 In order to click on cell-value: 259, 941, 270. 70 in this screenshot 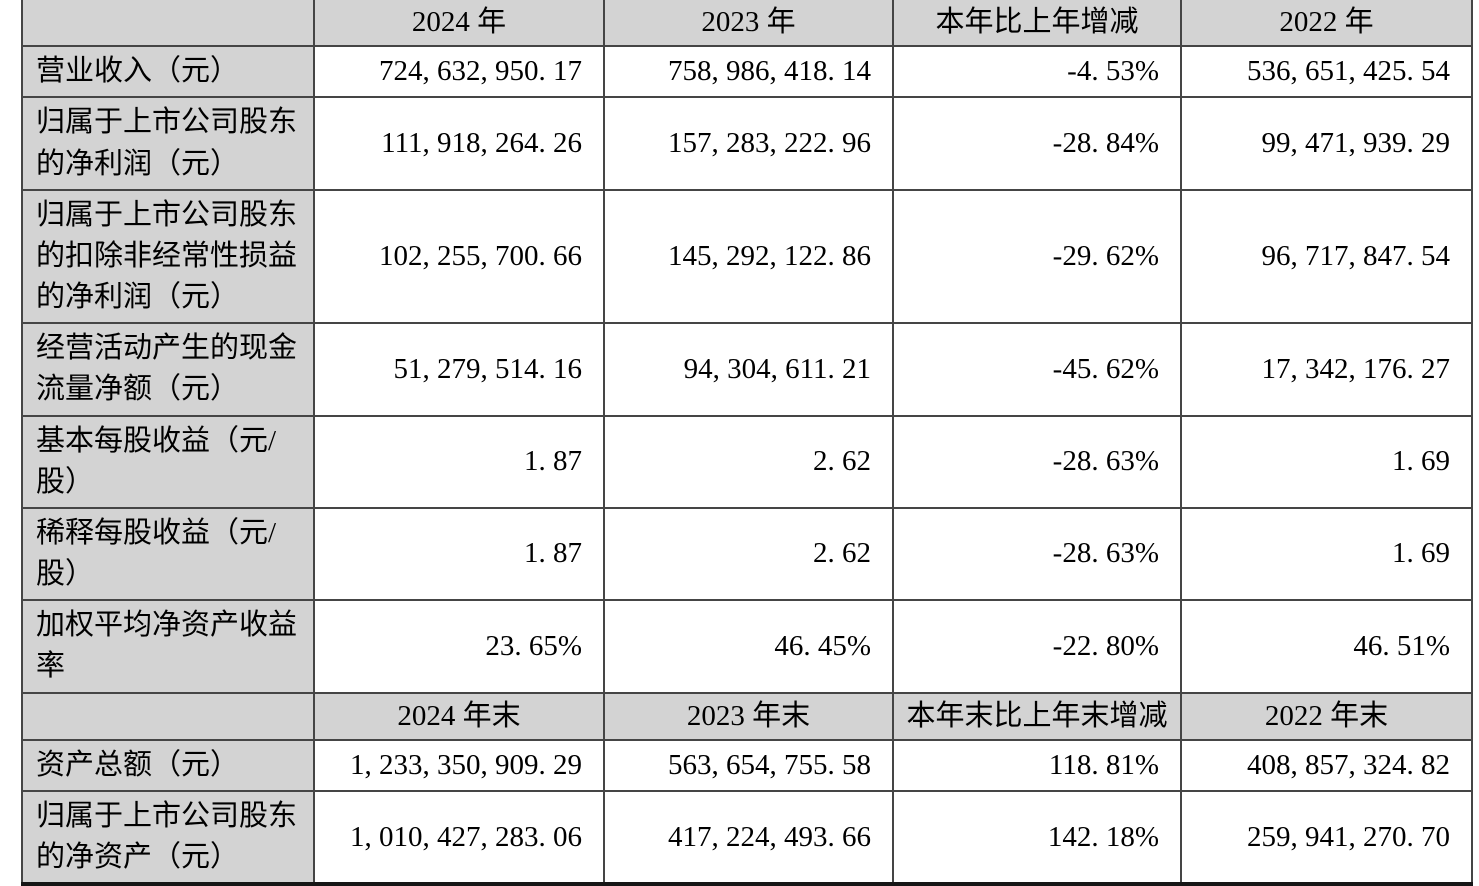, I will do `click(1326, 837)`.